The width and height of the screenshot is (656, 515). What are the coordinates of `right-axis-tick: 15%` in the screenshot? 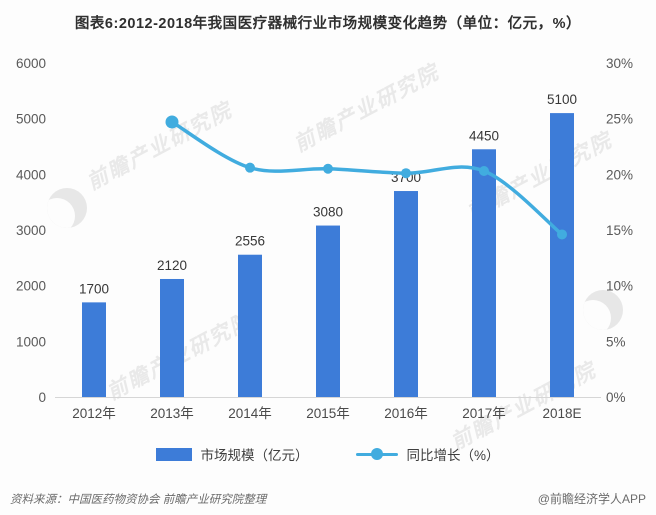 It's located at (619, 230).